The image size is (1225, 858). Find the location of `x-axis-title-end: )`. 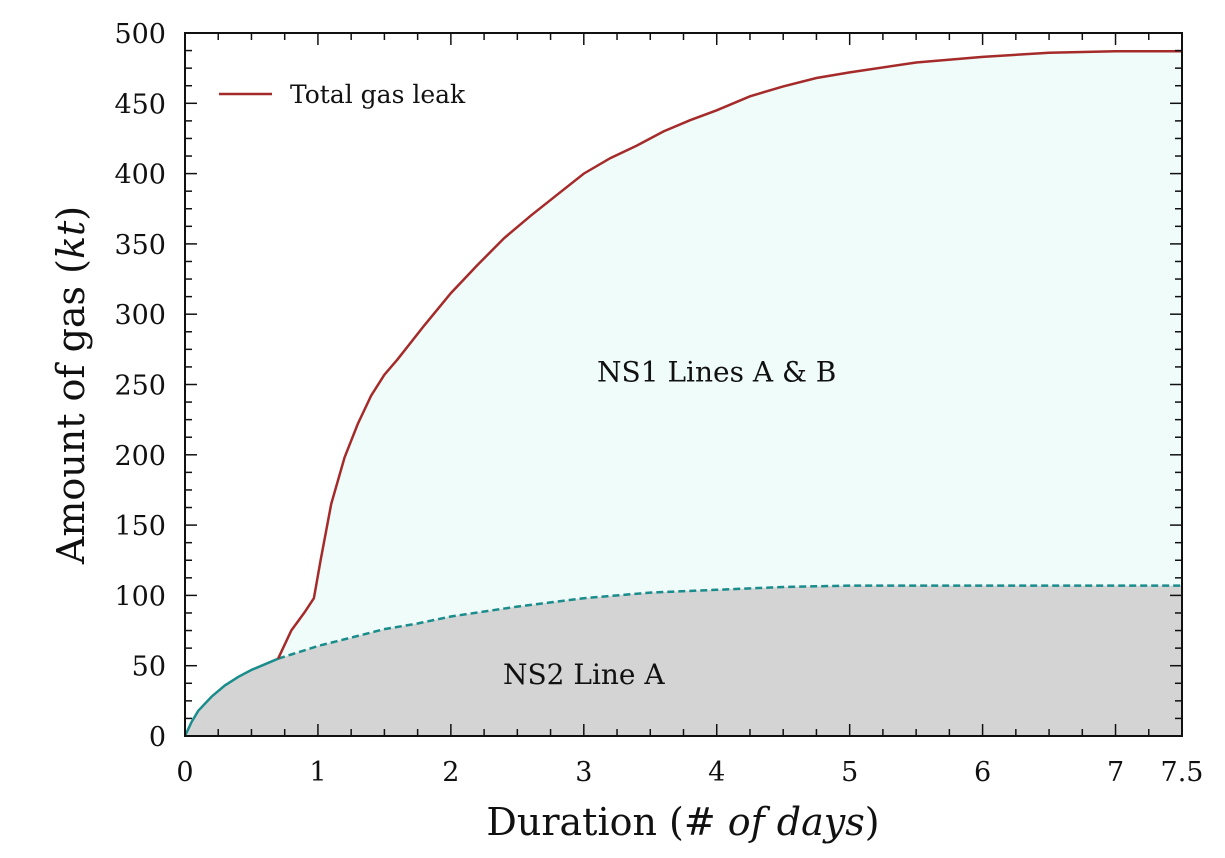

x-axis-title-end: ) is located at coordinates (872, 822).